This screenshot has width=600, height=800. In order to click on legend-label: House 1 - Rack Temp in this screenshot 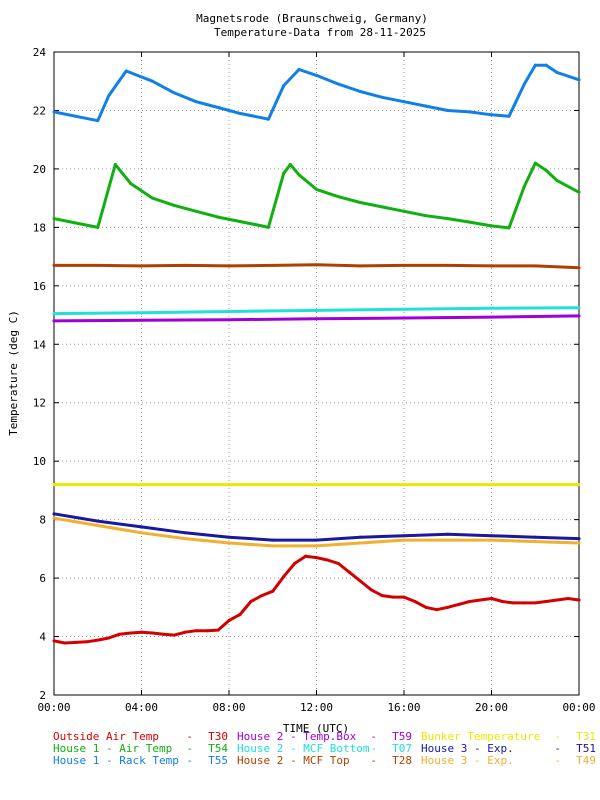, I will do `click(116, 760)`.